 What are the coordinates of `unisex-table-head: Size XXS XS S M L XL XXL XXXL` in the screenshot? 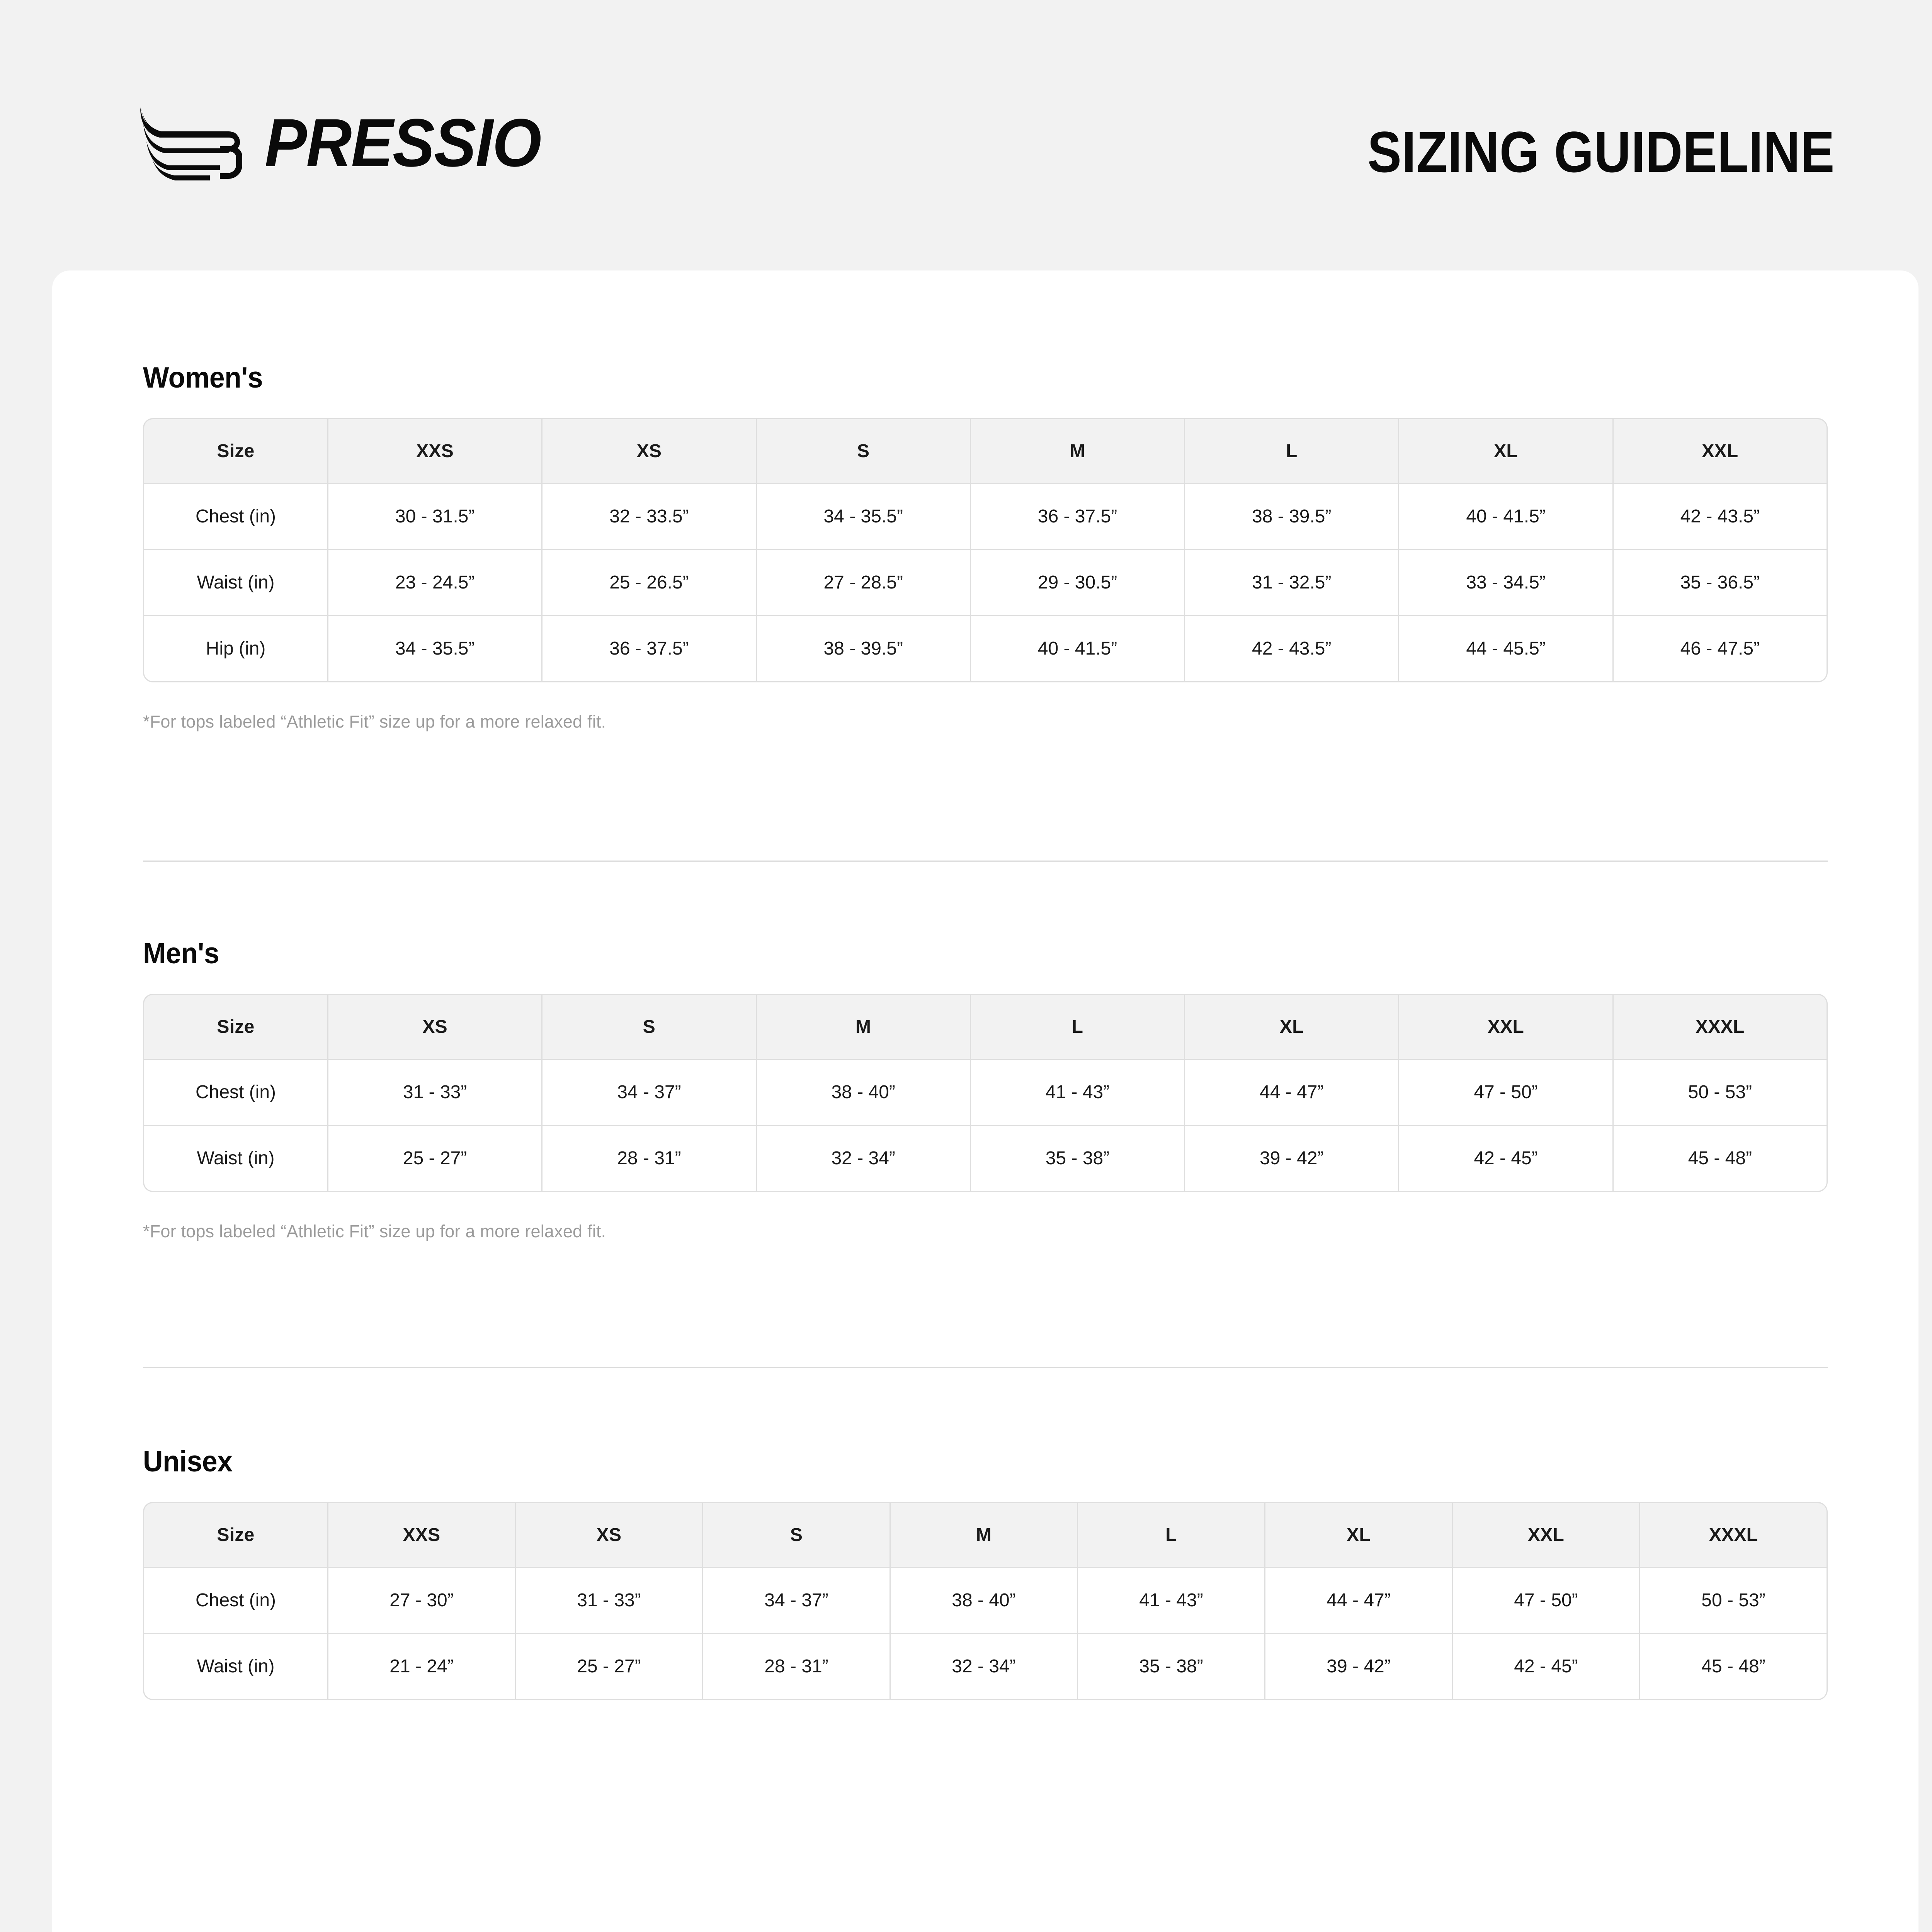 It's located at (985, 1535).